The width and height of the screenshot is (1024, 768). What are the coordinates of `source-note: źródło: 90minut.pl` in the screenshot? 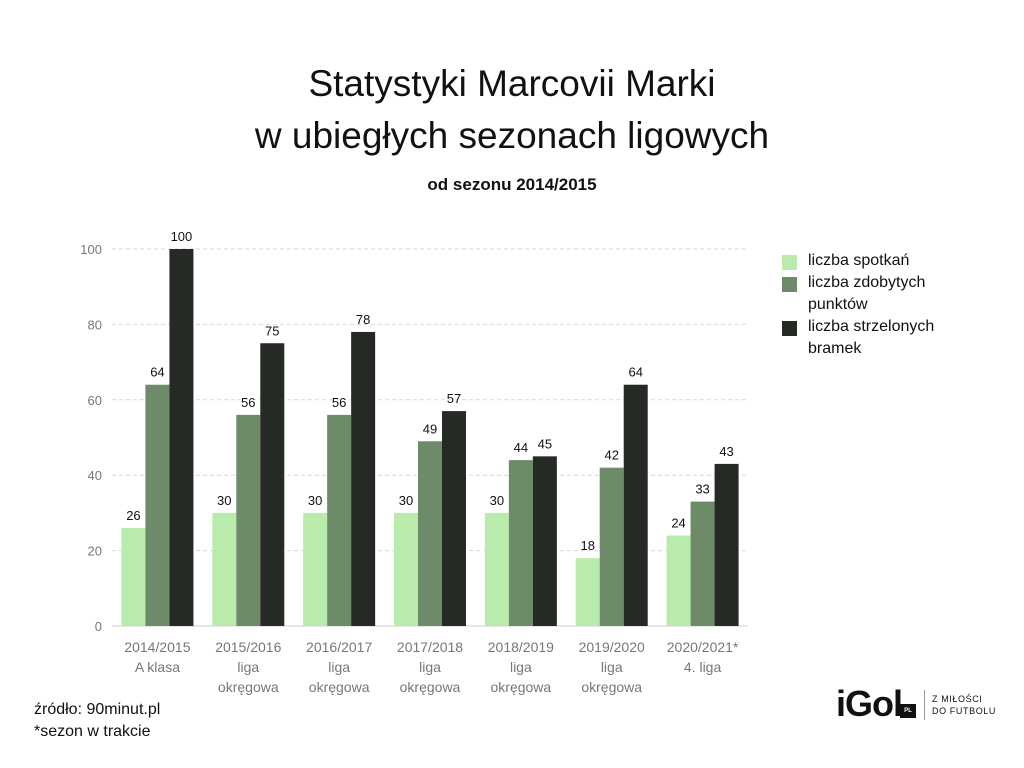 It's located at (97, 709).